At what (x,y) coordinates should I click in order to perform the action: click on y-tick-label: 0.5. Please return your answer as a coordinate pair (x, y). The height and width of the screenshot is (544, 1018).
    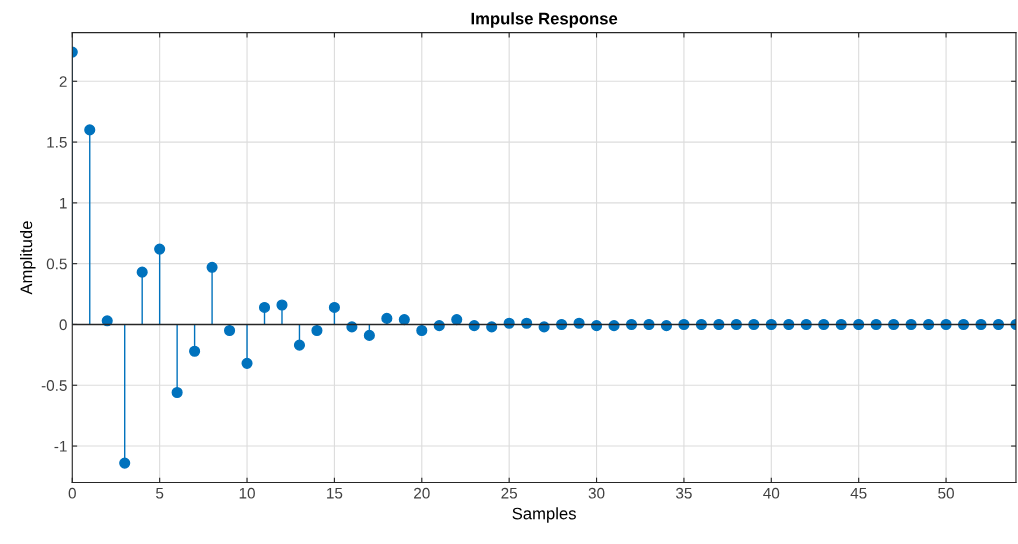
    Looking at the image, I should click on (56, 264).